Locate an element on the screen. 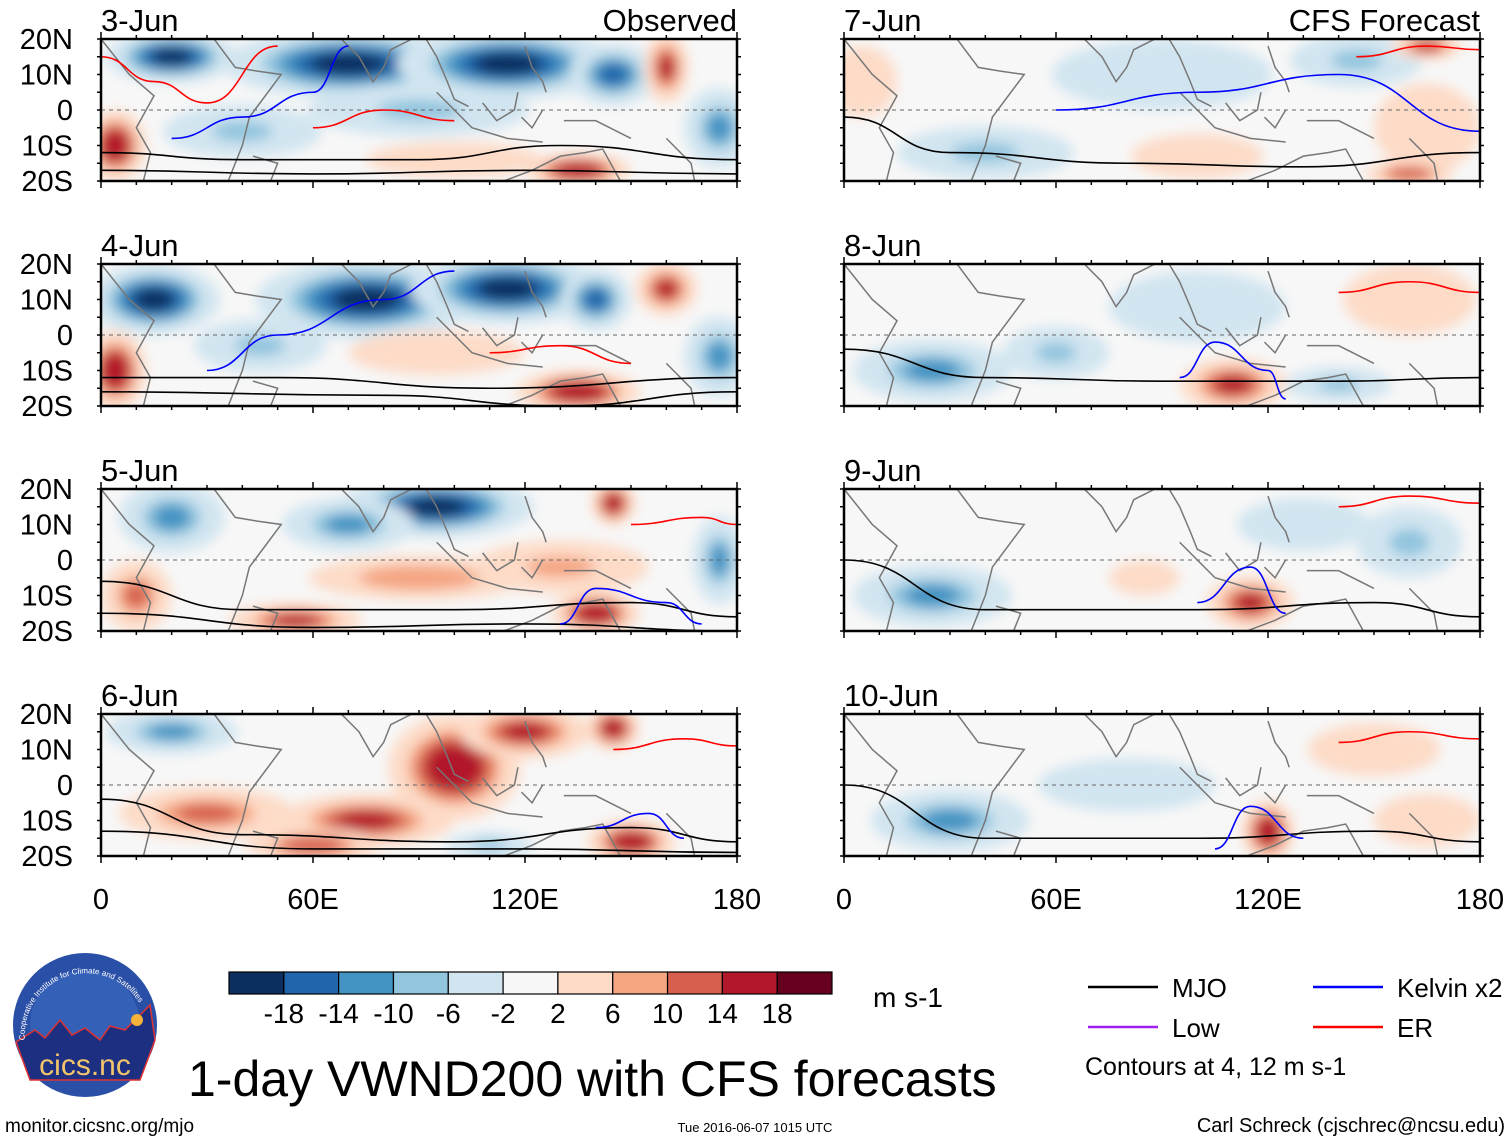 The height and width of the screenshot is (1147, 1510). lon-tick-label: 120E is located at coordinates (525, 900).